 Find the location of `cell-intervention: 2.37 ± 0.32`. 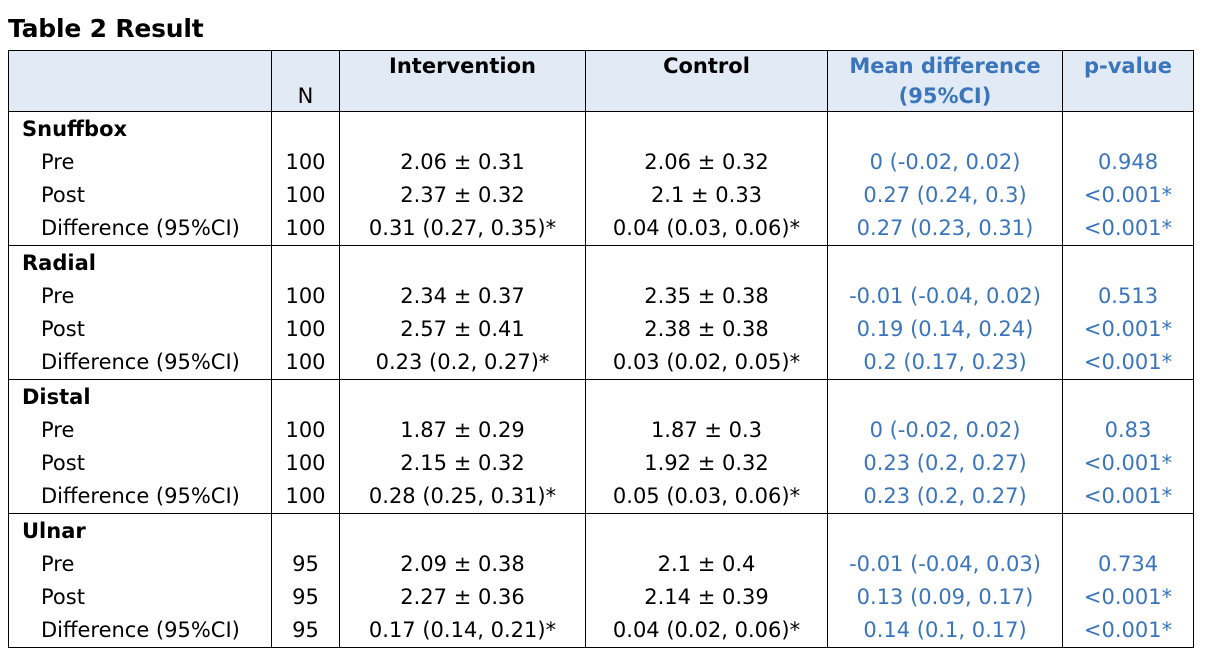

cell-intervention: 2.37 ± 0.32 is located at coordinates (462, 195).